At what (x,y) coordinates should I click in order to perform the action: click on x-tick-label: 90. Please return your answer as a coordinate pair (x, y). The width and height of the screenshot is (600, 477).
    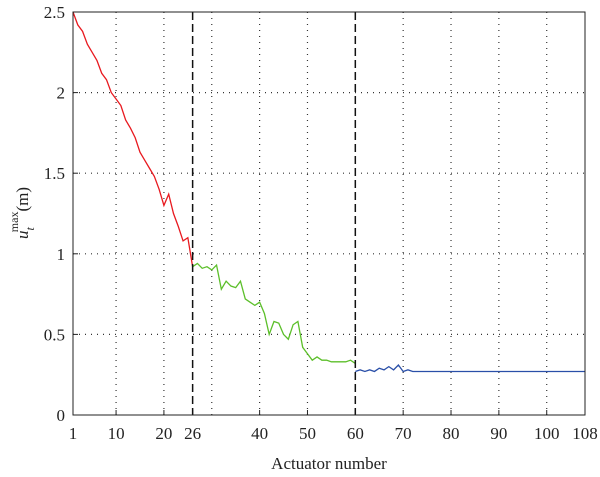
    Looking at the image, I should click on (498, 433).